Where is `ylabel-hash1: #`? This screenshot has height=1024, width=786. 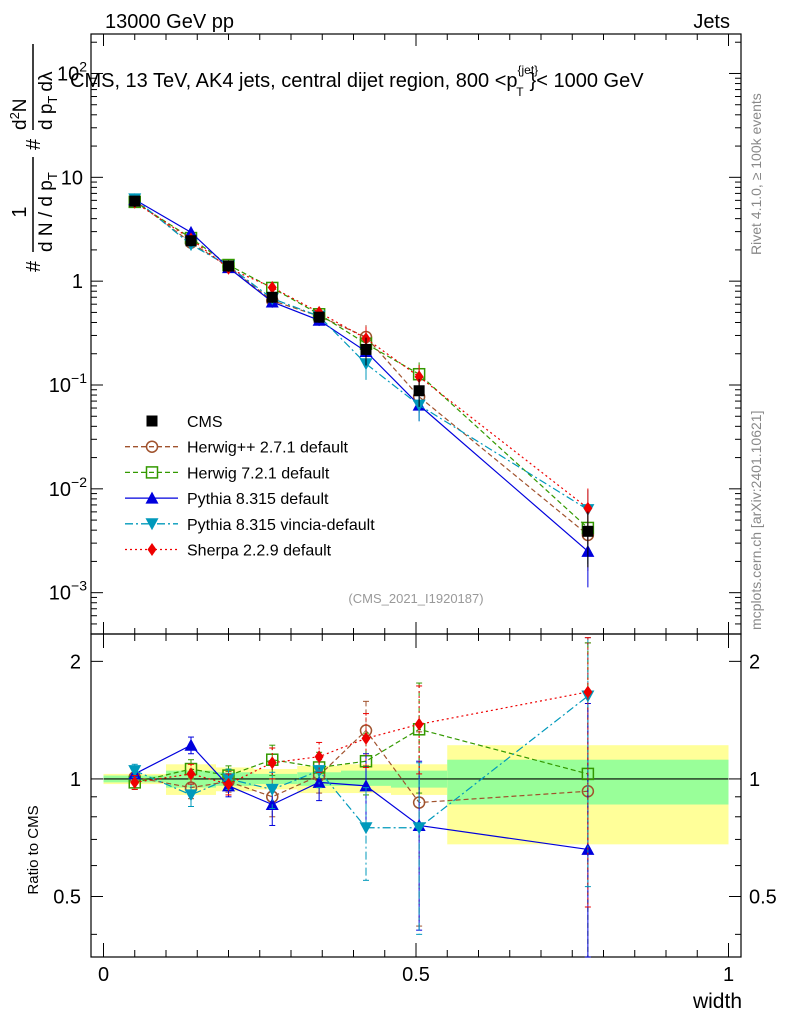
ylabel-hash1: # is located at coordinates (34, 266).